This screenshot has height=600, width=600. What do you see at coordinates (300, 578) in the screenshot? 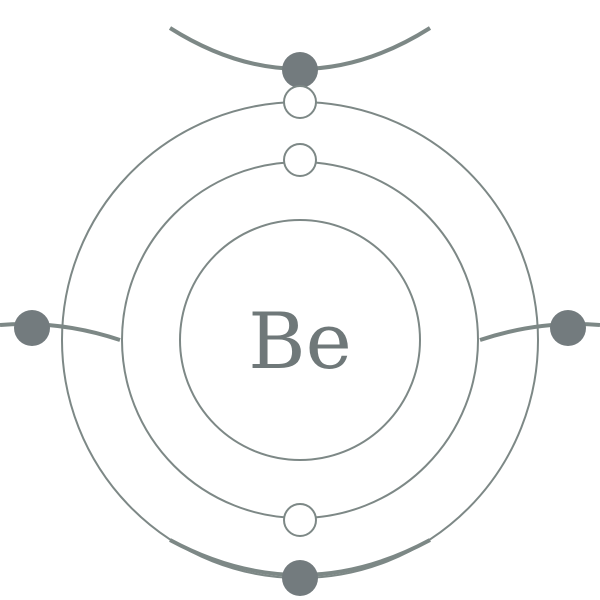
I see `electron-outer-bottom` at bounding box center [300, 578].